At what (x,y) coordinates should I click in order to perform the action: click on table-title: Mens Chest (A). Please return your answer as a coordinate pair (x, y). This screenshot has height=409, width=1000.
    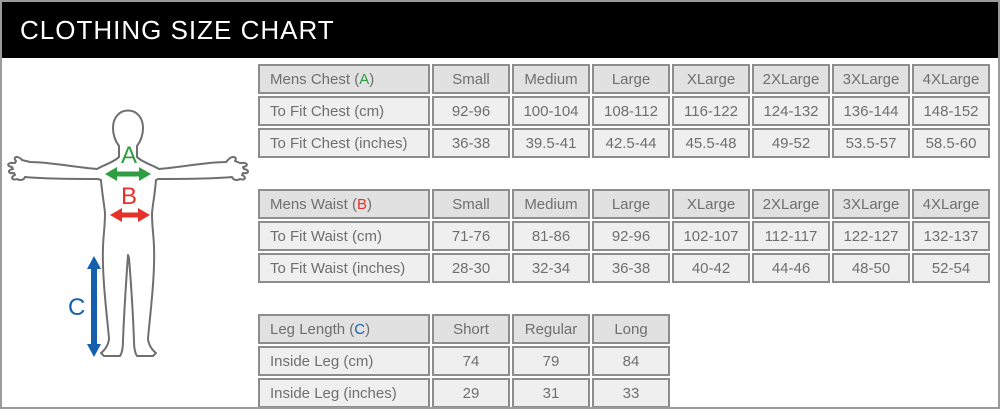
    Looking at the image, I should click on (344, 79).